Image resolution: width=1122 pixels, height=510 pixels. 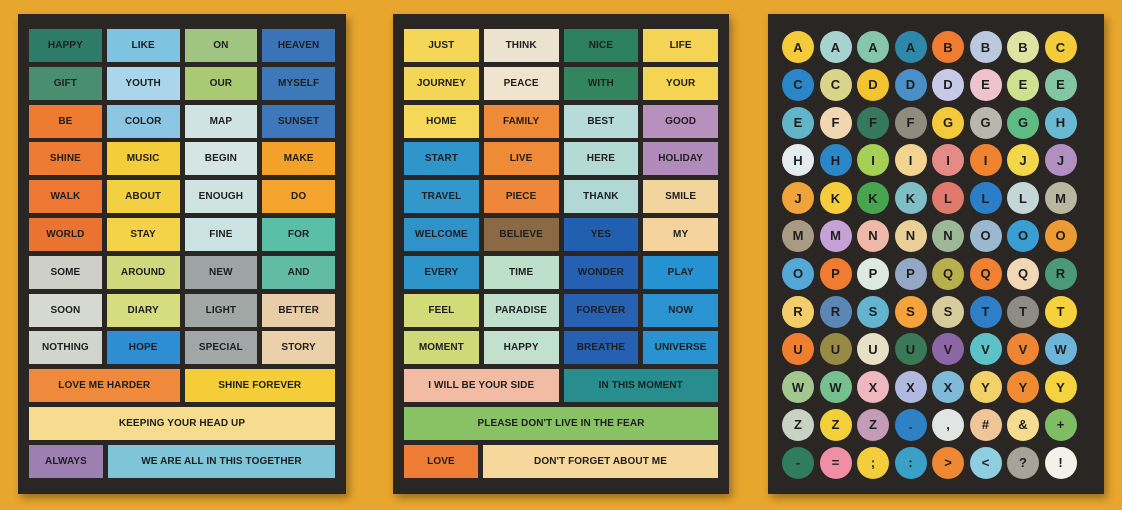 I want to click on letter-sticker: Q, so click(x=948, y=273).